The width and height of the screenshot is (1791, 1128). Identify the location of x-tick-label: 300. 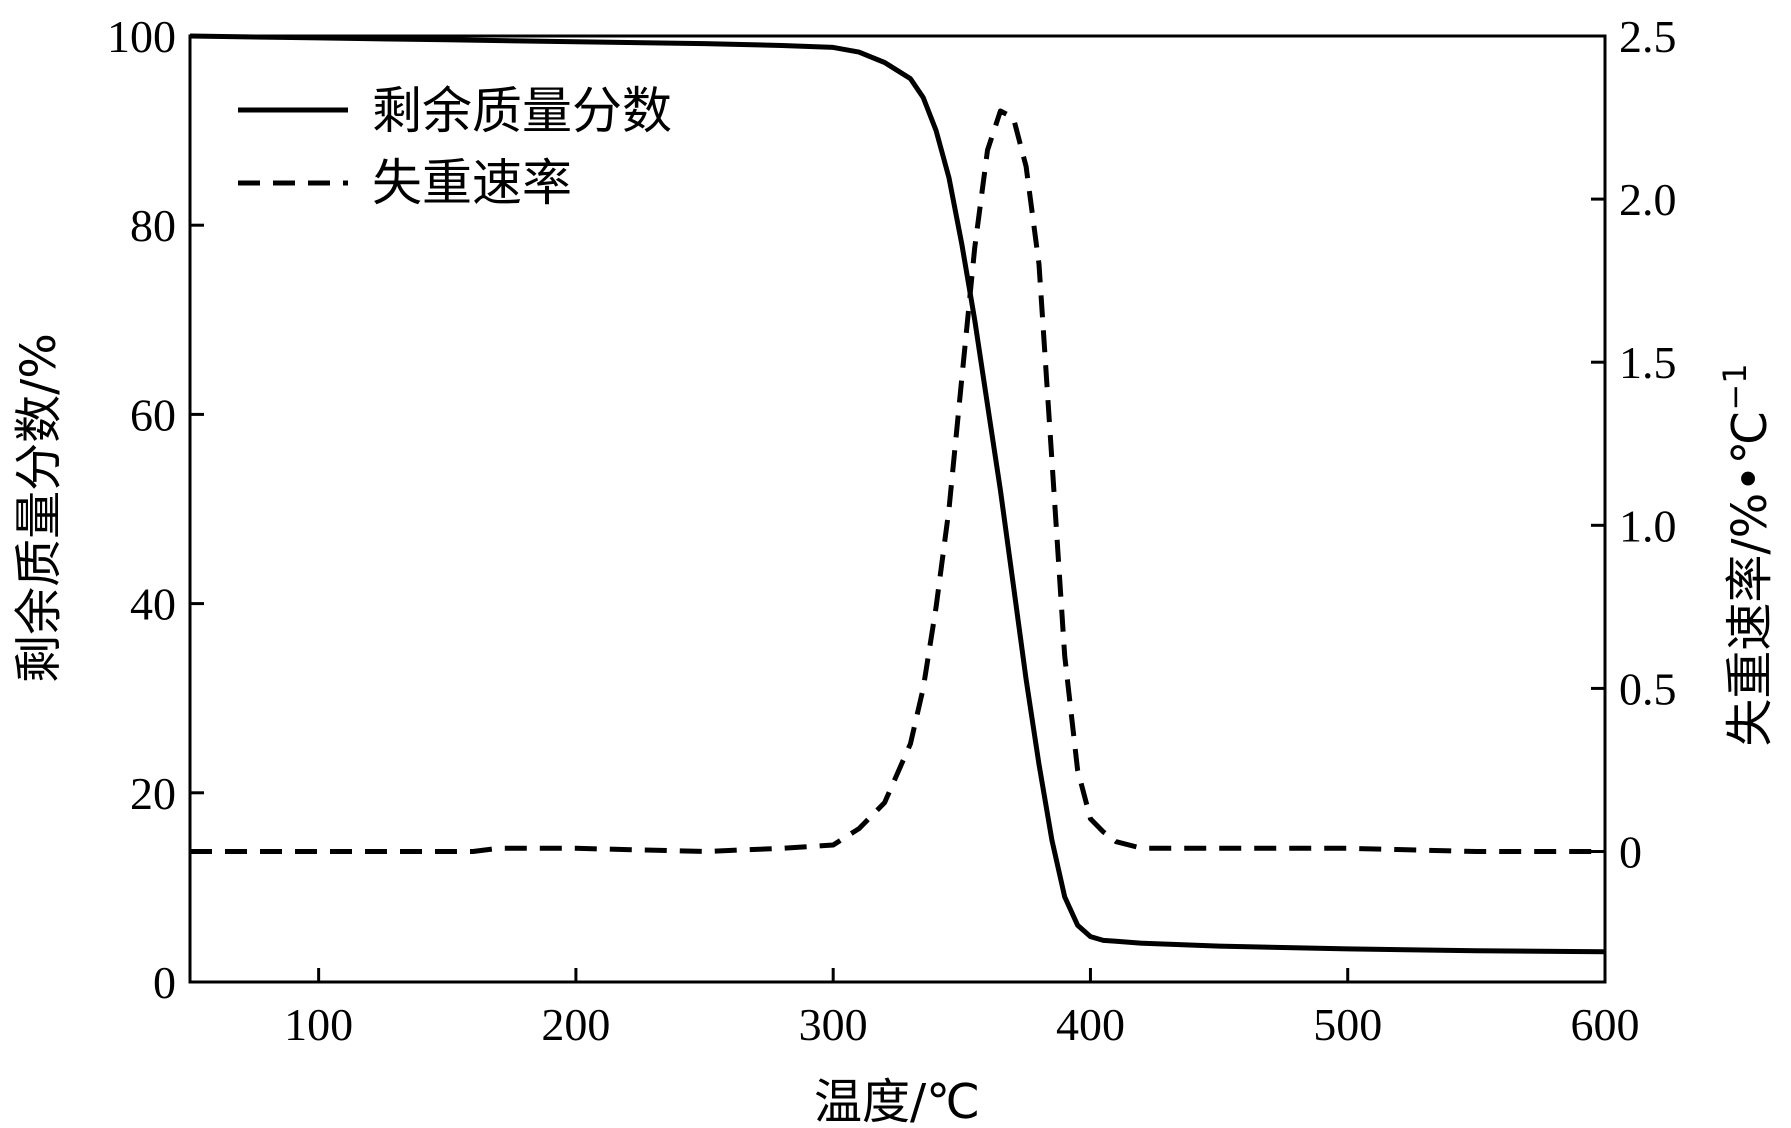
(833, 1024).